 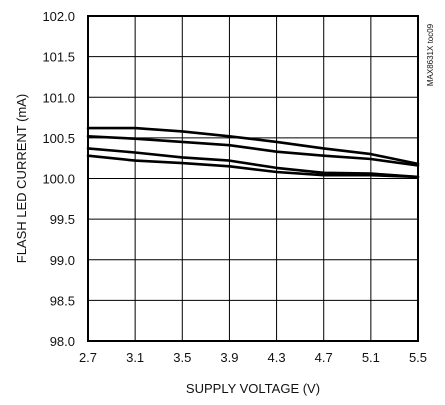 What do you see at coordinates (135, 357) in the screenshot?
I see `x-tick-label: 3.1` at bounding box center [135, 357].